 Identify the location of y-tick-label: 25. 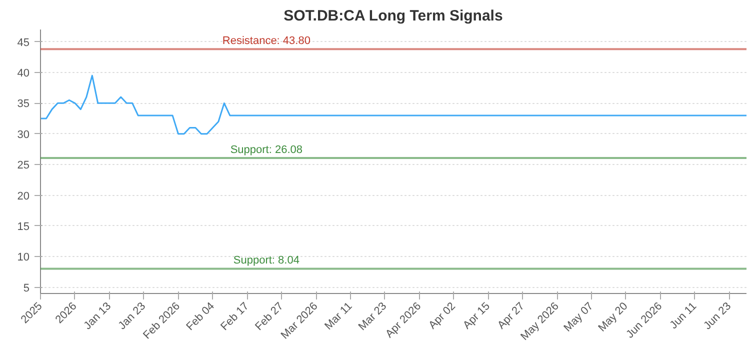
(23, 166).